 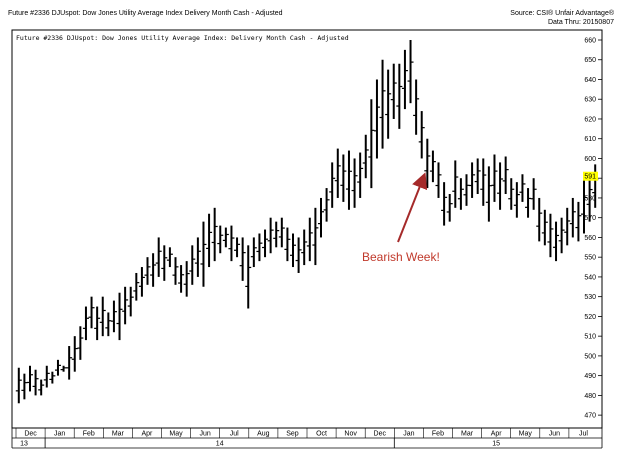 I want to click on y-tick-label: 480, so click(x=590, y=396).